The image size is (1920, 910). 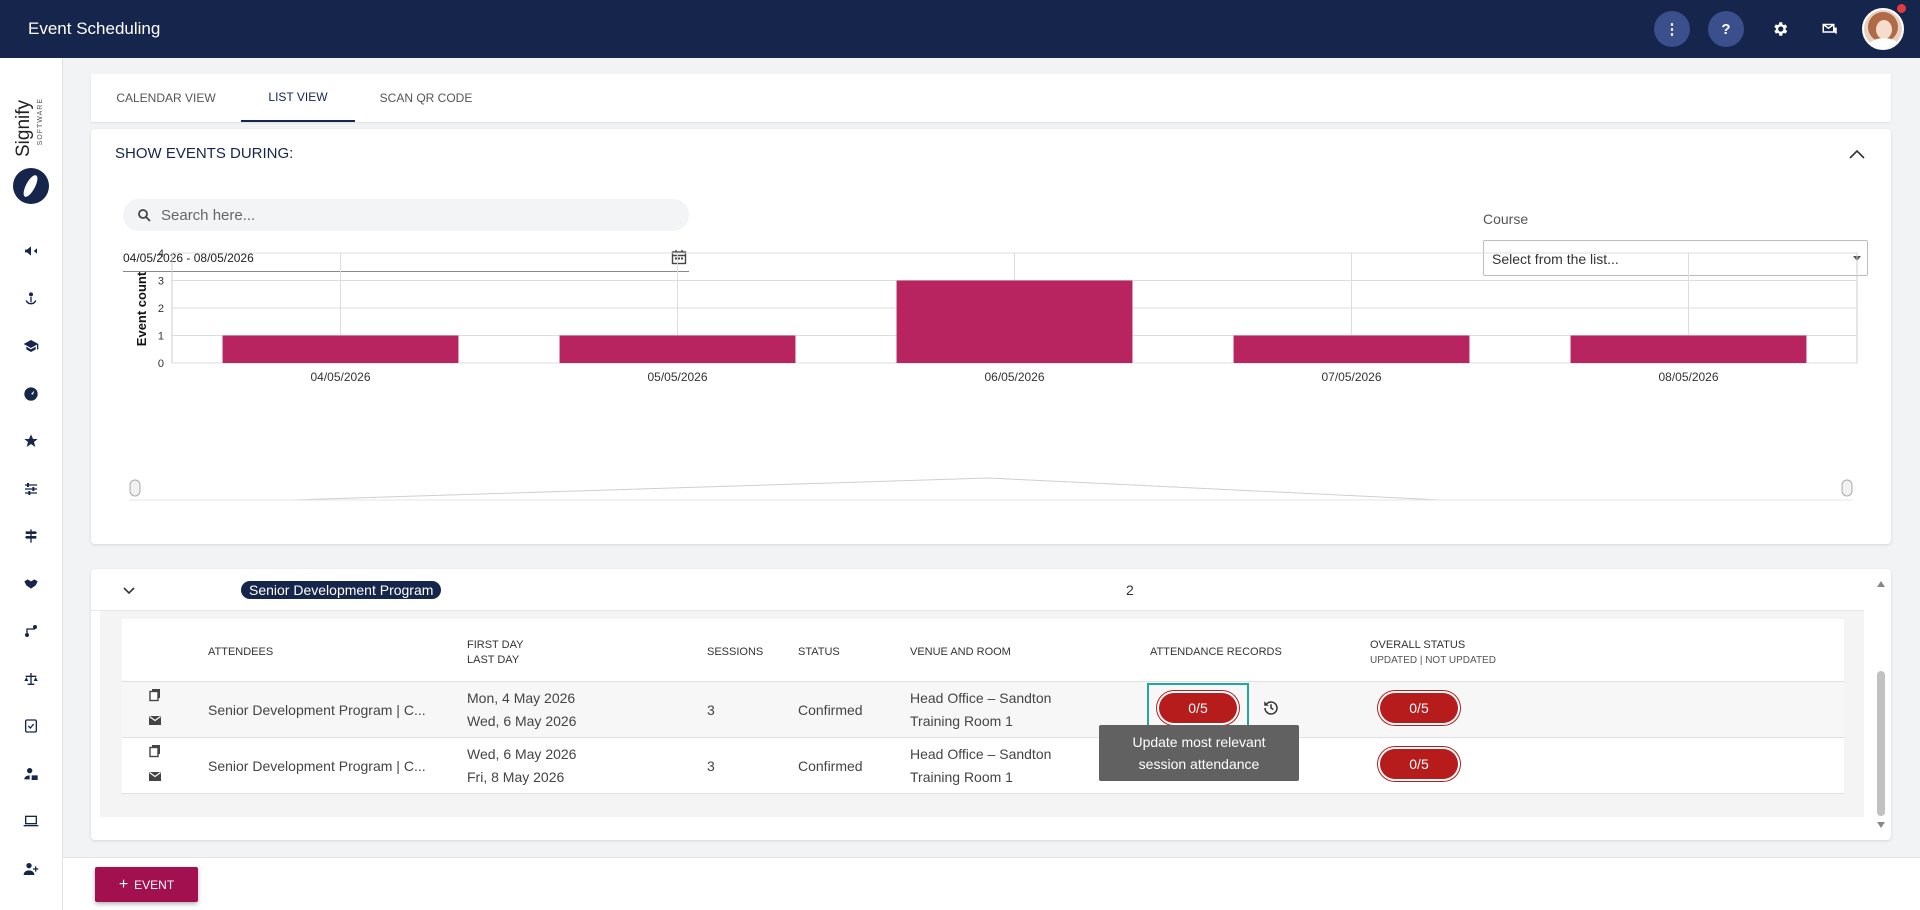 I want to click on y-tick-label: 4, so click(x=161, y=254).